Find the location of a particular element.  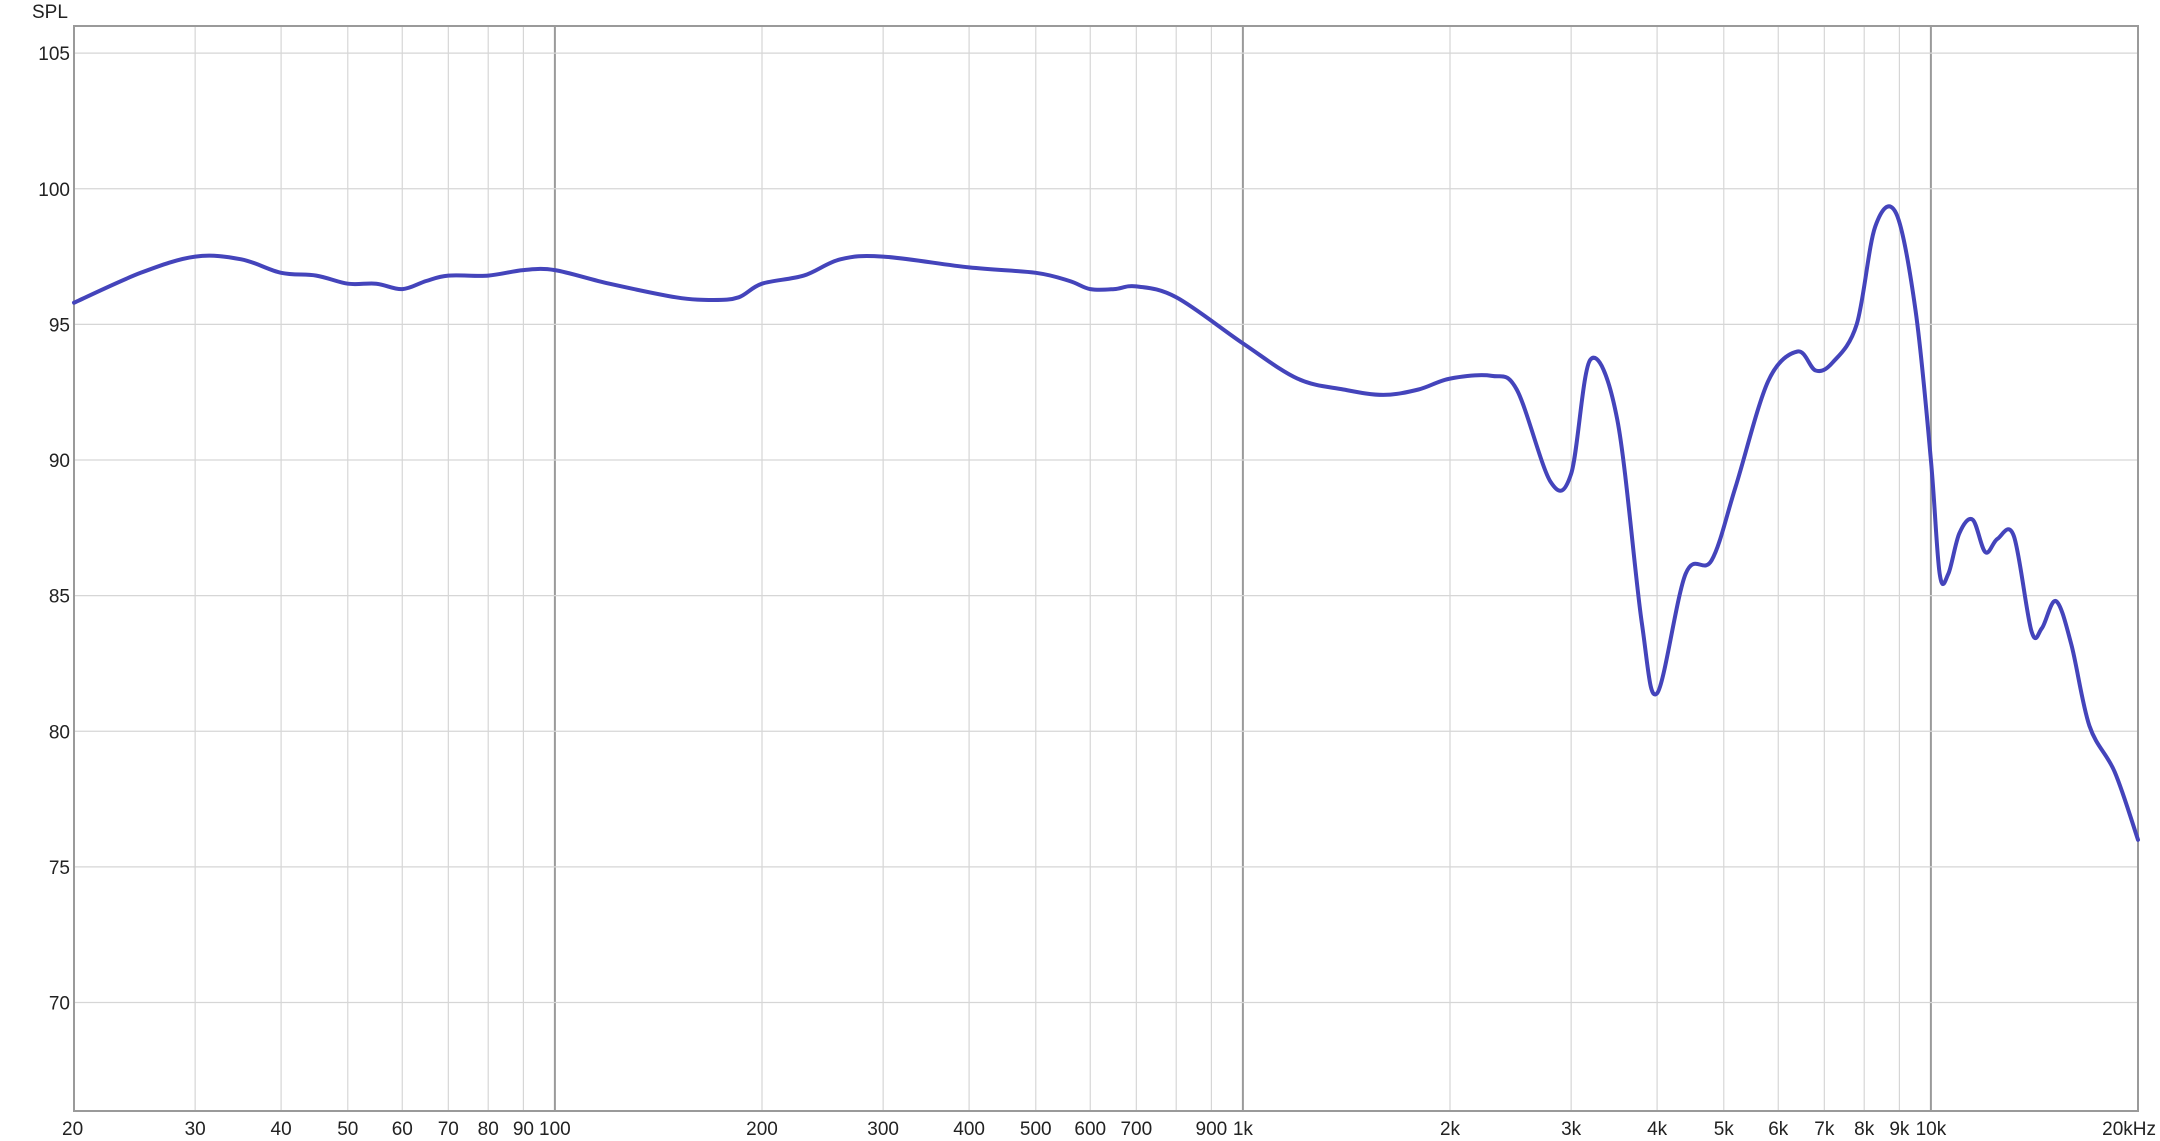

y-tick-label: 70 is located at coordinates (59, 1004).